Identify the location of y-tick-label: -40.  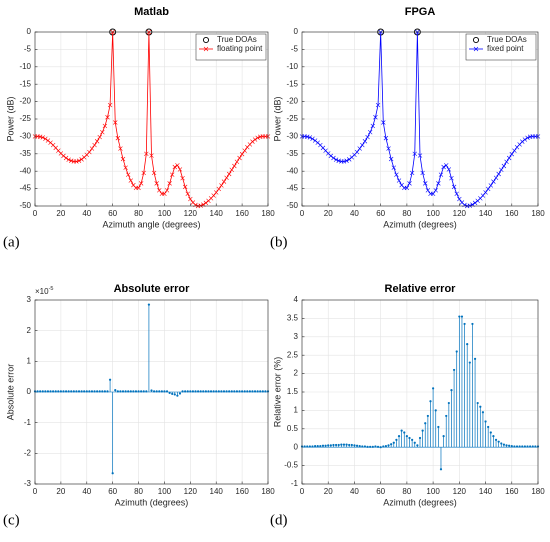
(292, 170).